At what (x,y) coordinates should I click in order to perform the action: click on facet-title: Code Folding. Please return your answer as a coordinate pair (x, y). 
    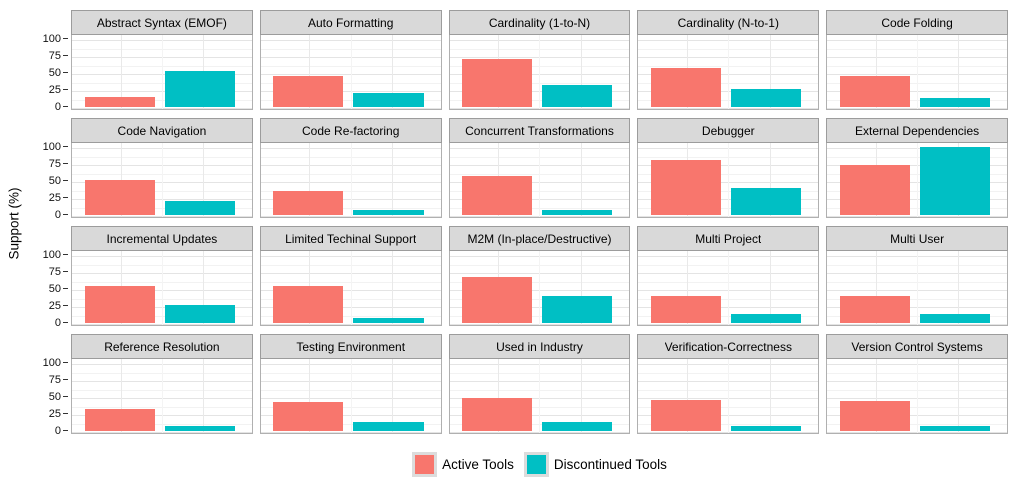
    Looking at the image, I should click on (917, 22).